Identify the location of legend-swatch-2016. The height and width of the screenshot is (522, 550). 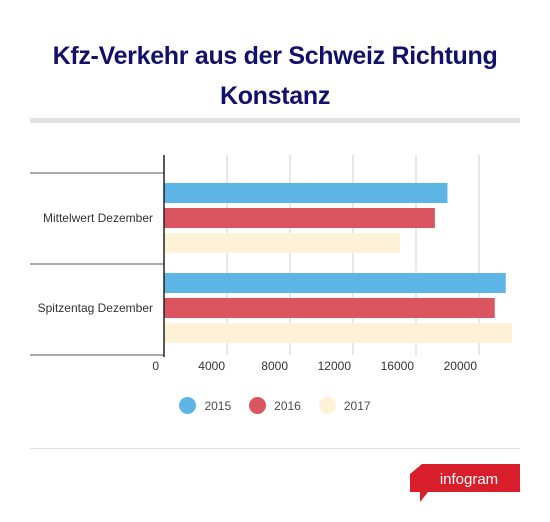
(258, 405).